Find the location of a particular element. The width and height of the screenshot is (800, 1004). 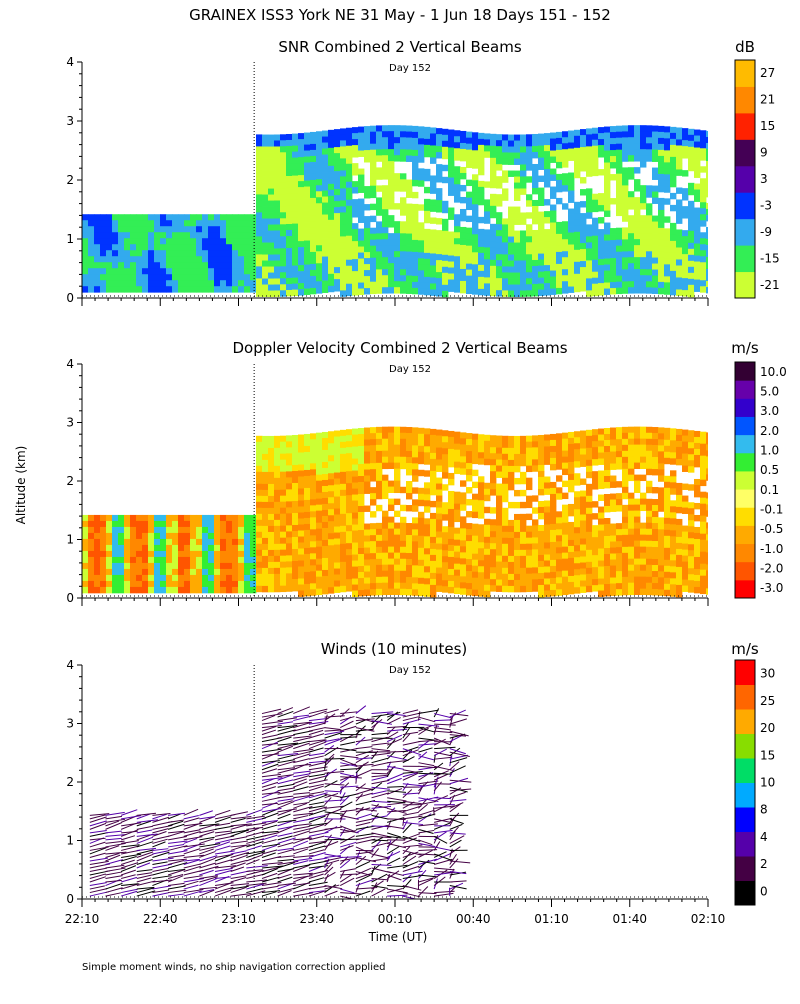

y-tick-label: 4 is located at coordinates (70, 364).